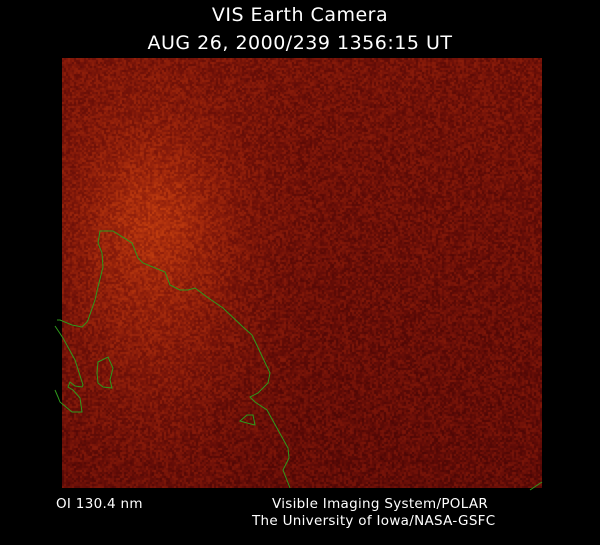 The height and width of the screenshot is (545, 600). What do you see at coordinates (380, 504) in the screenshot?
I see `credit-line-1: Visible Imaging System/POLAR` at bounding box center [380, 504].